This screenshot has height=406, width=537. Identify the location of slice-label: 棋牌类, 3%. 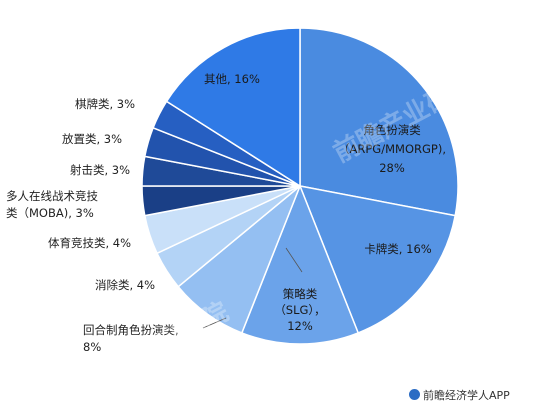
(105, 104).